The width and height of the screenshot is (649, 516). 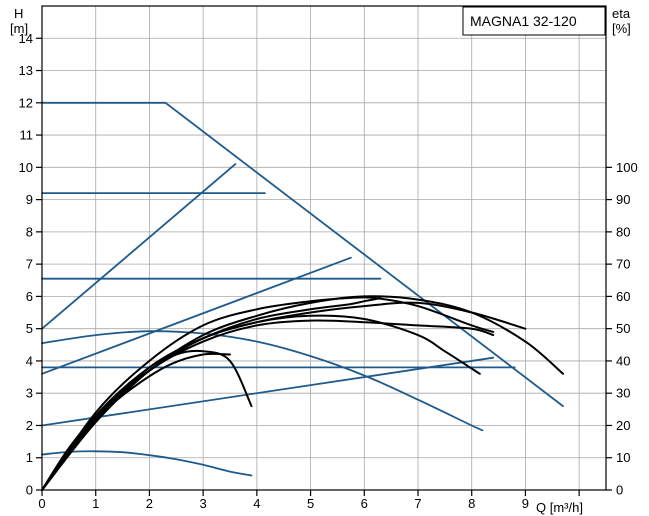 What do you see at coordinates (29, 360) in the screenshot?
I see `left-tick-label: 4` at bounding box center [29, 360].